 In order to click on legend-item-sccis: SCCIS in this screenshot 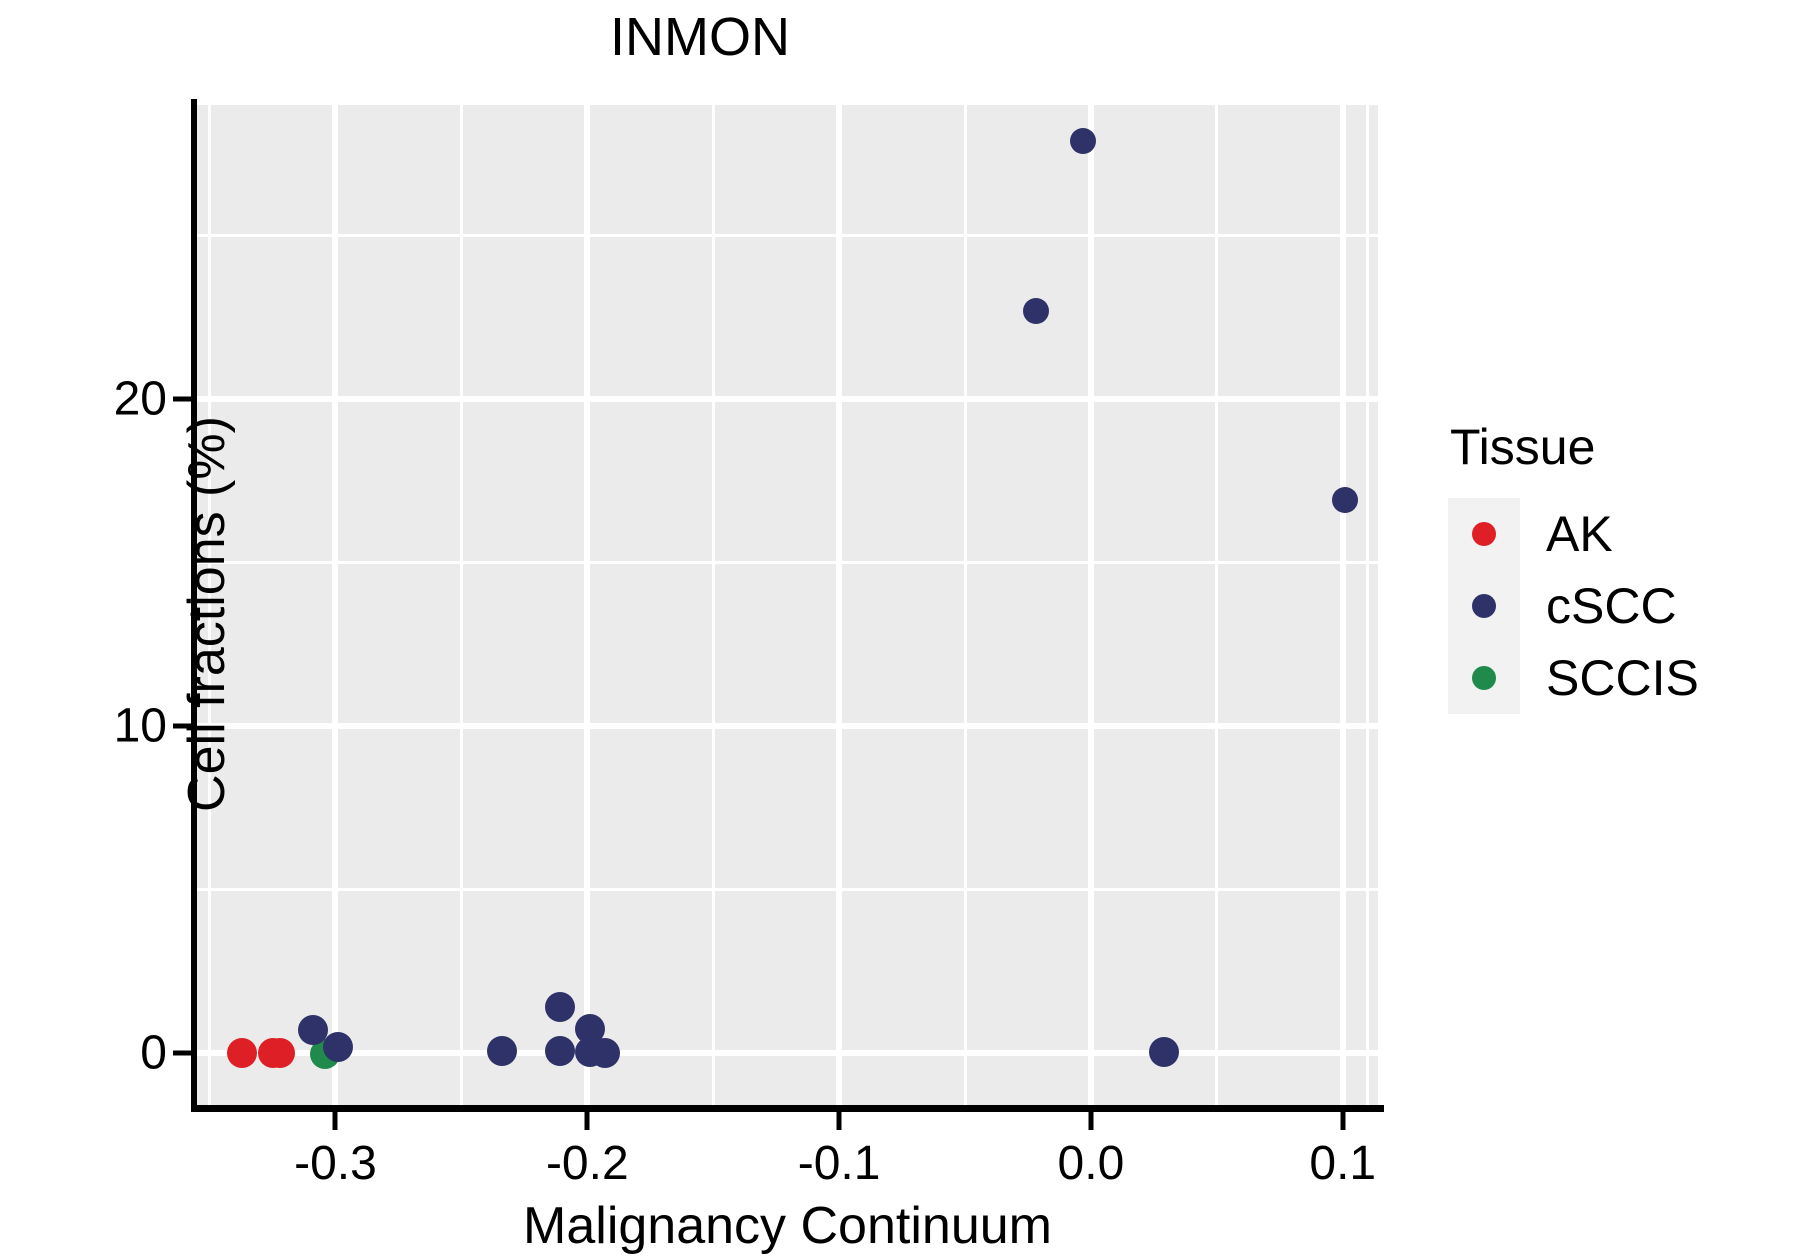, I will do `click(1613, 678)`.